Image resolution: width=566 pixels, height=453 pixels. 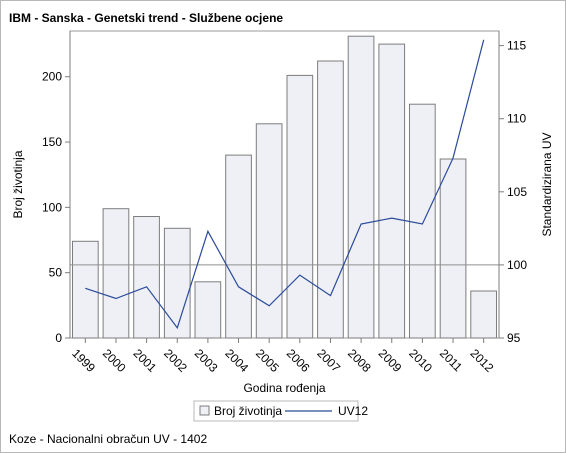 I want to click on bar-2008, so click(x=361, y=187).